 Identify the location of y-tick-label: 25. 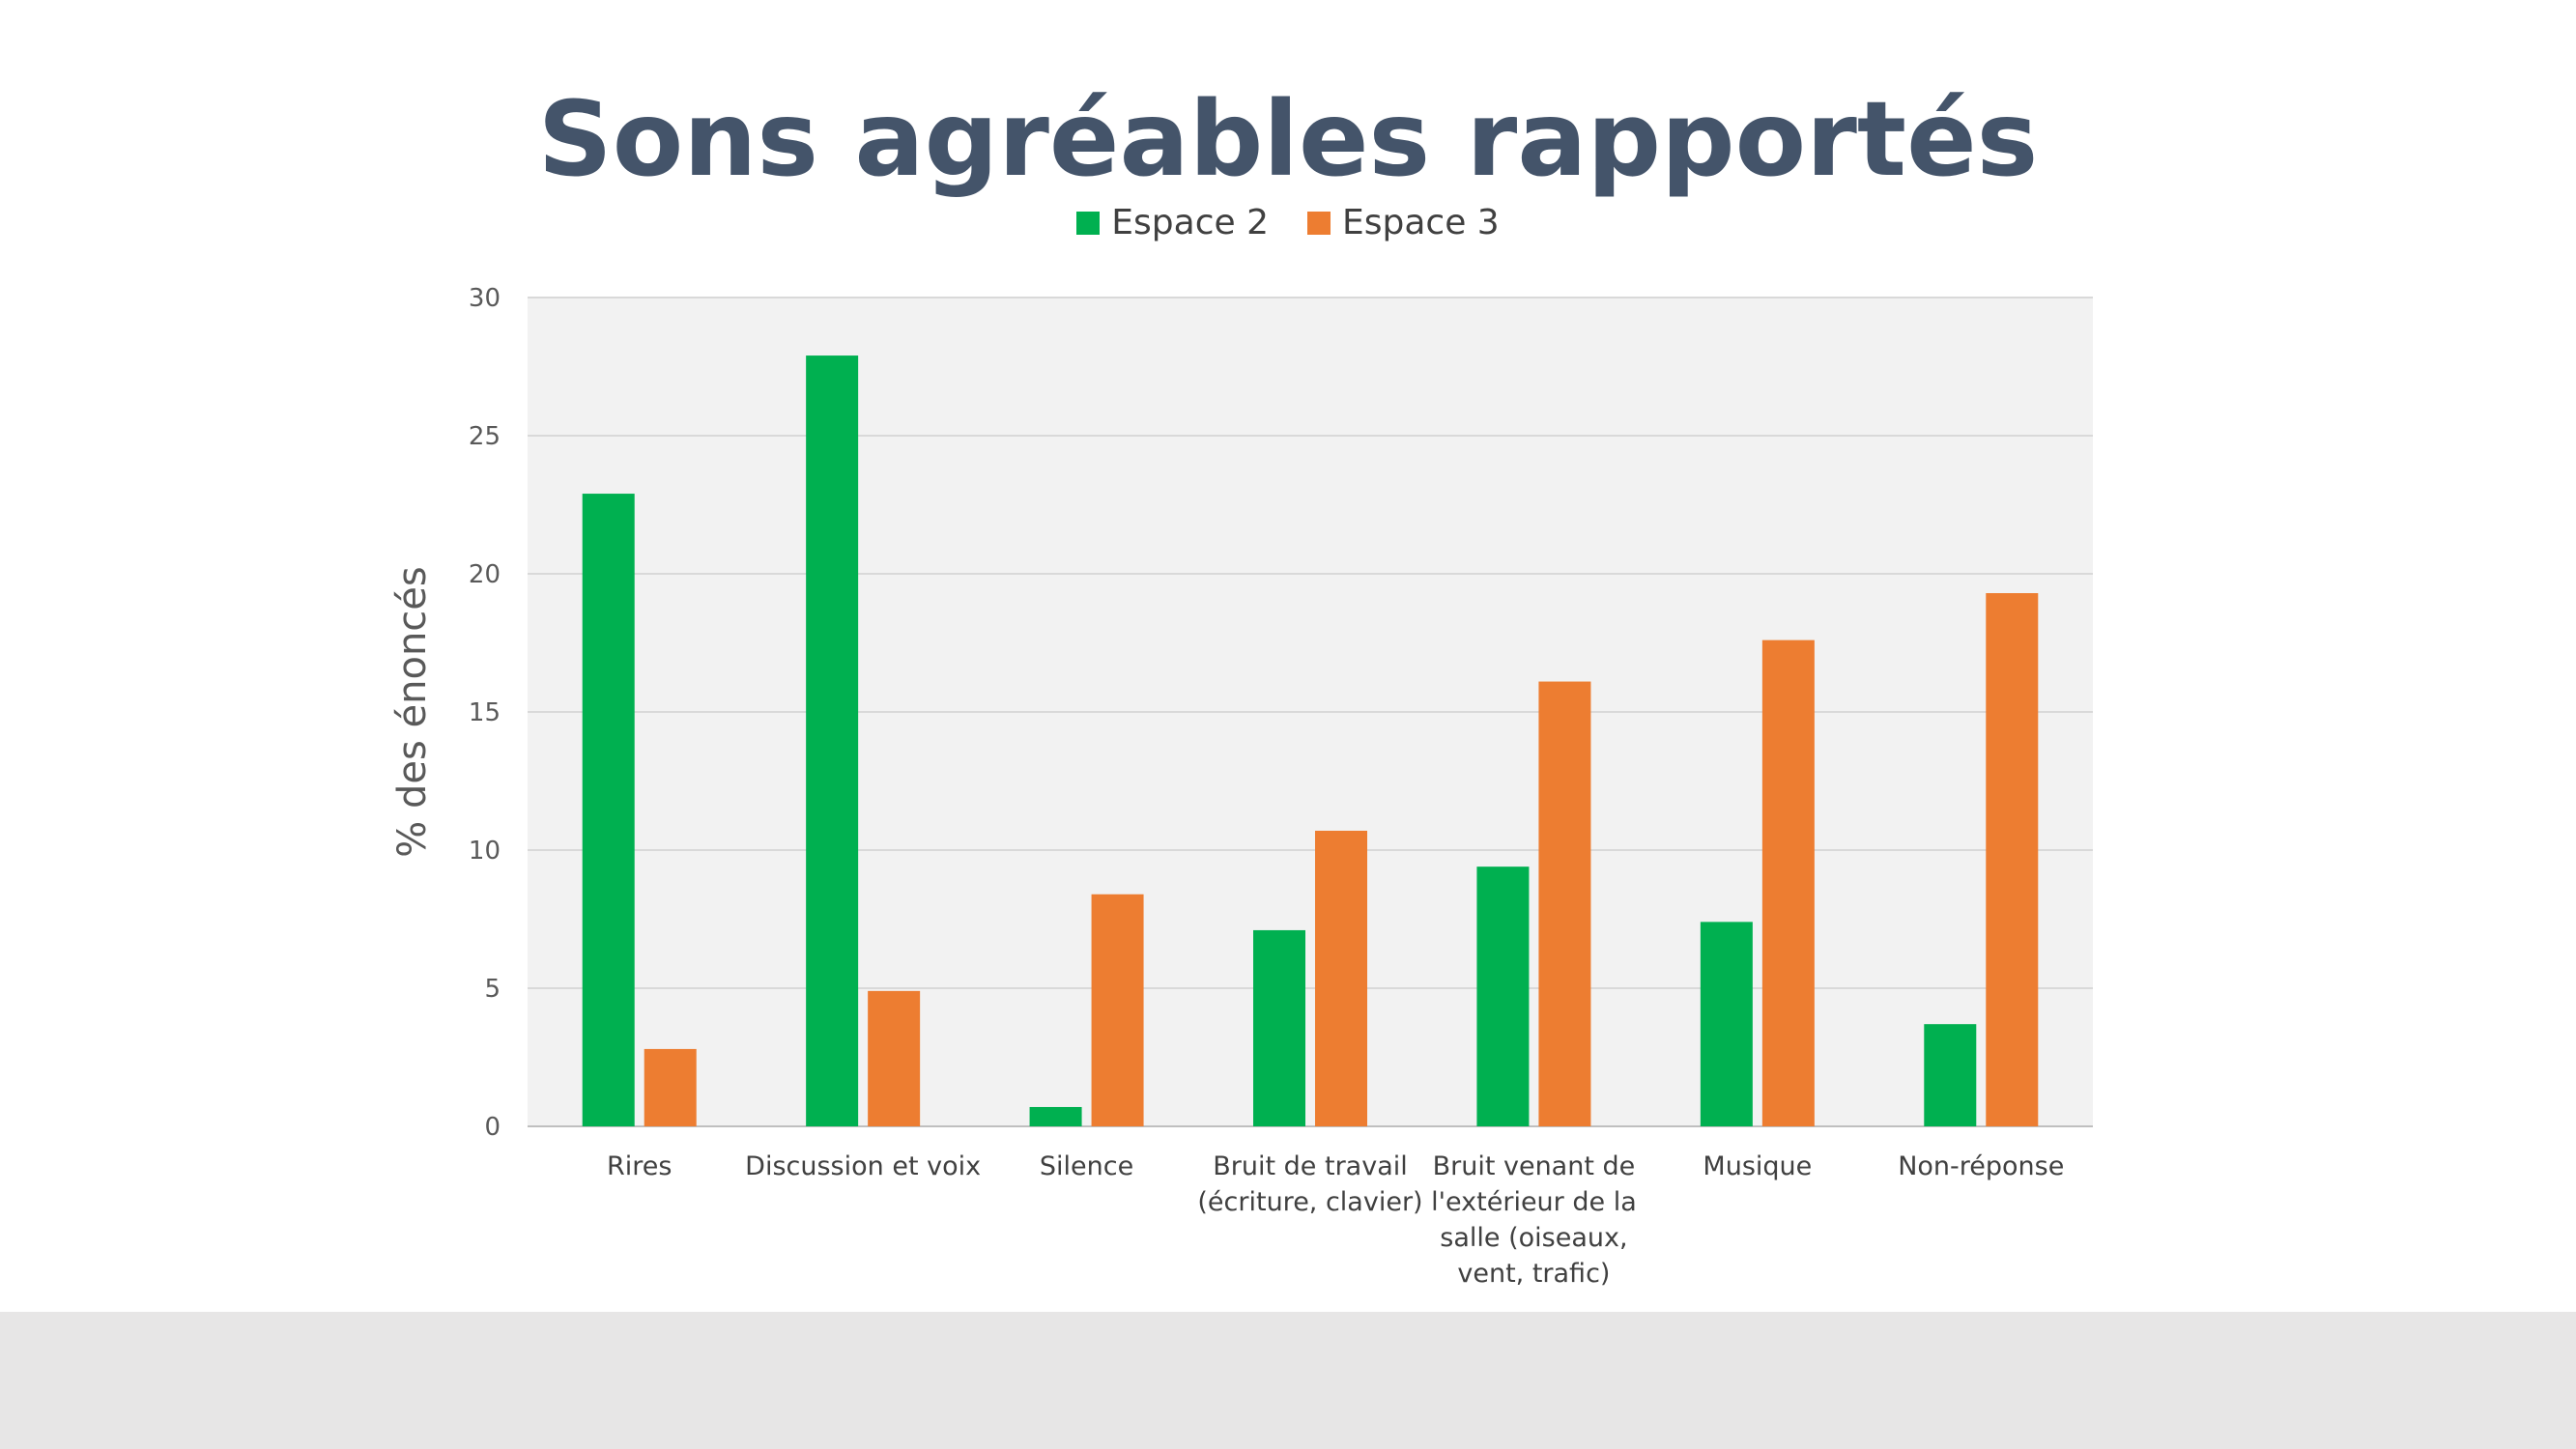
(485, 436).